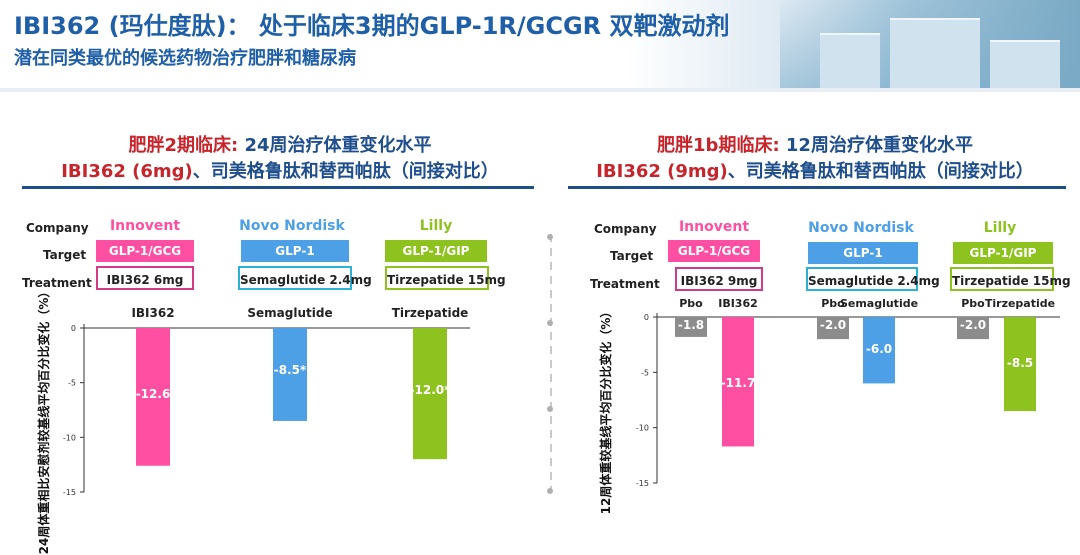  Describe the element at coordinates (280, 171) in the screenshot. I see `left-panel-subtitle: IBI362 (6mg)、司美格鲁肽和替西帕肽（间接对比）` at that location.